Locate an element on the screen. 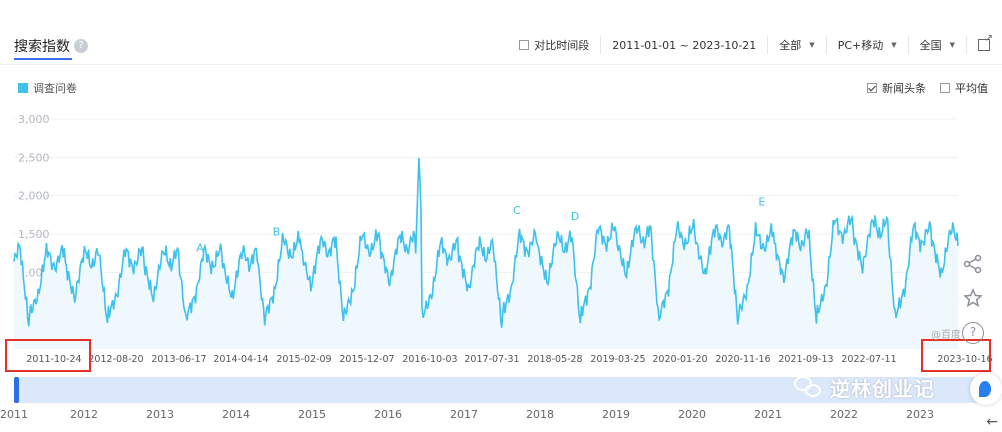 This screenshot has height=432, width=1002. x-tick-label: 2011-10-24 is located at coordinates (53, 359).